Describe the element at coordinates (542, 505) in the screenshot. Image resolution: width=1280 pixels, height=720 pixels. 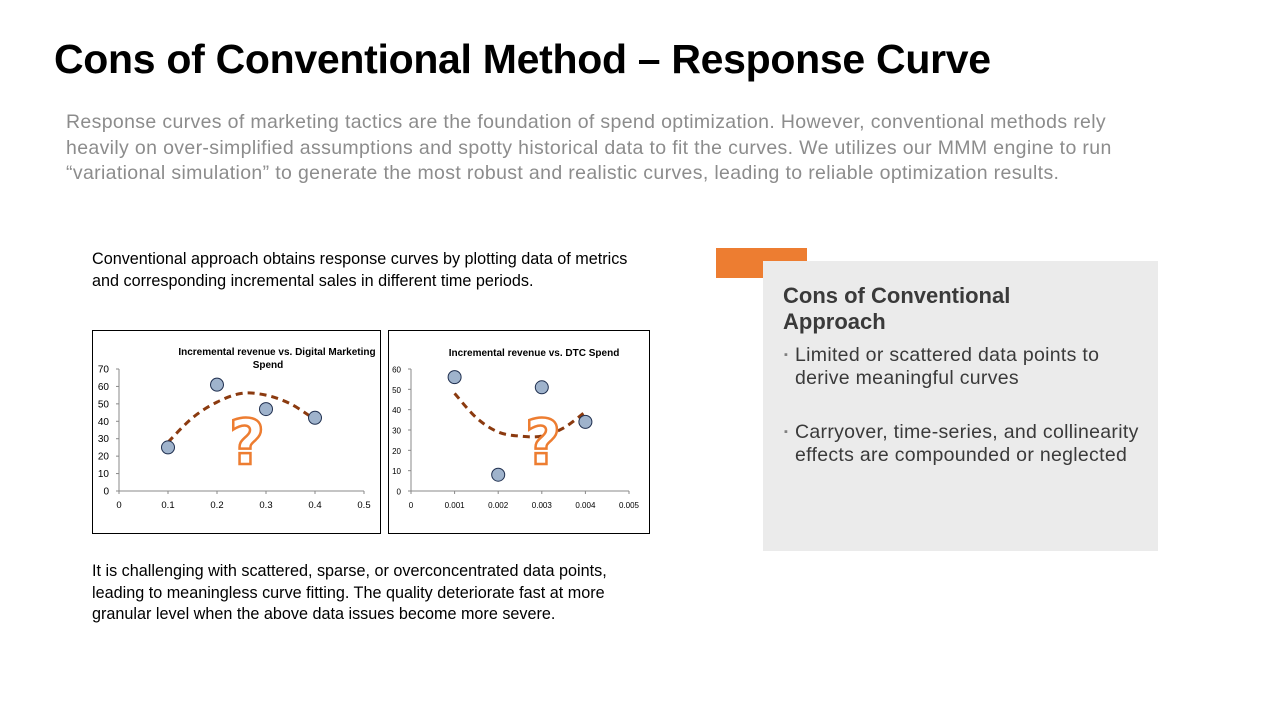
I see `x-tick-label: 0.003` at that location.